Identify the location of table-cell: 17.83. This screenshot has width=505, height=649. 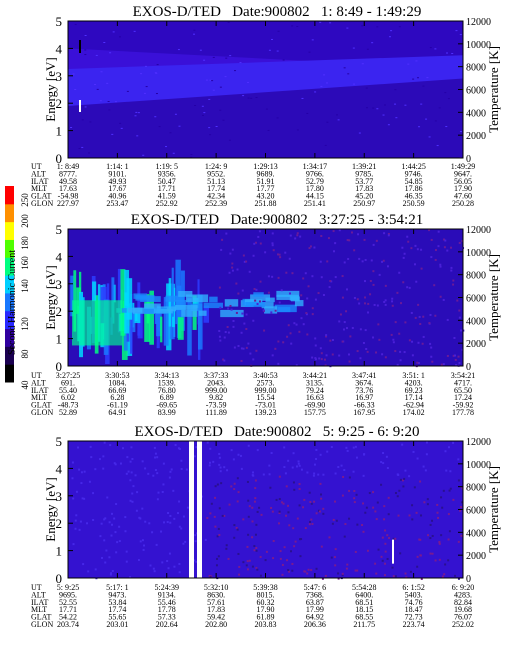
(216, 609).